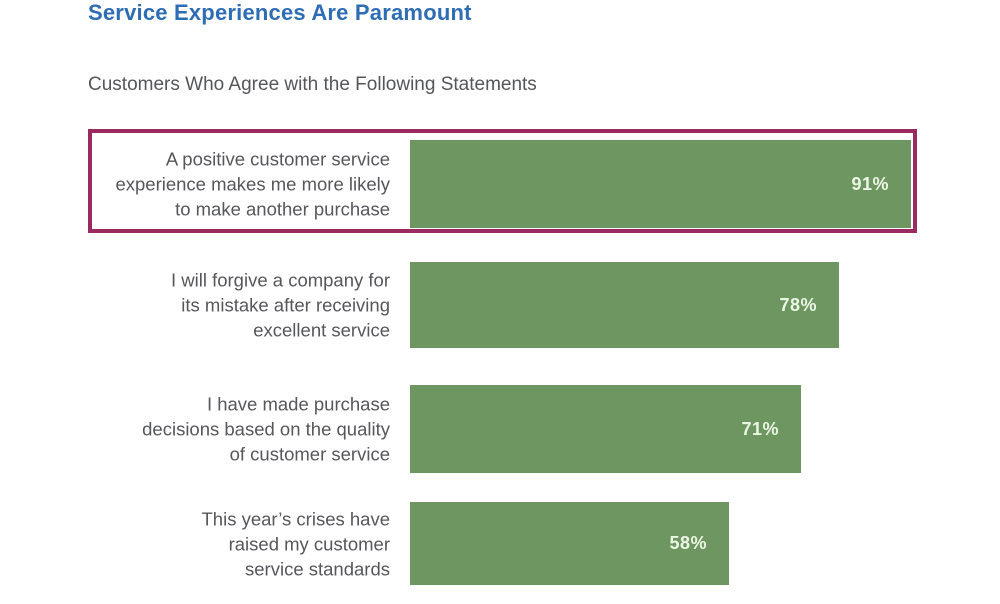 This screenshot has width=1000, height=604. Describe the element at coordinates (309, 454) in the screenshot. I see `label-line: of customer service` at that location.